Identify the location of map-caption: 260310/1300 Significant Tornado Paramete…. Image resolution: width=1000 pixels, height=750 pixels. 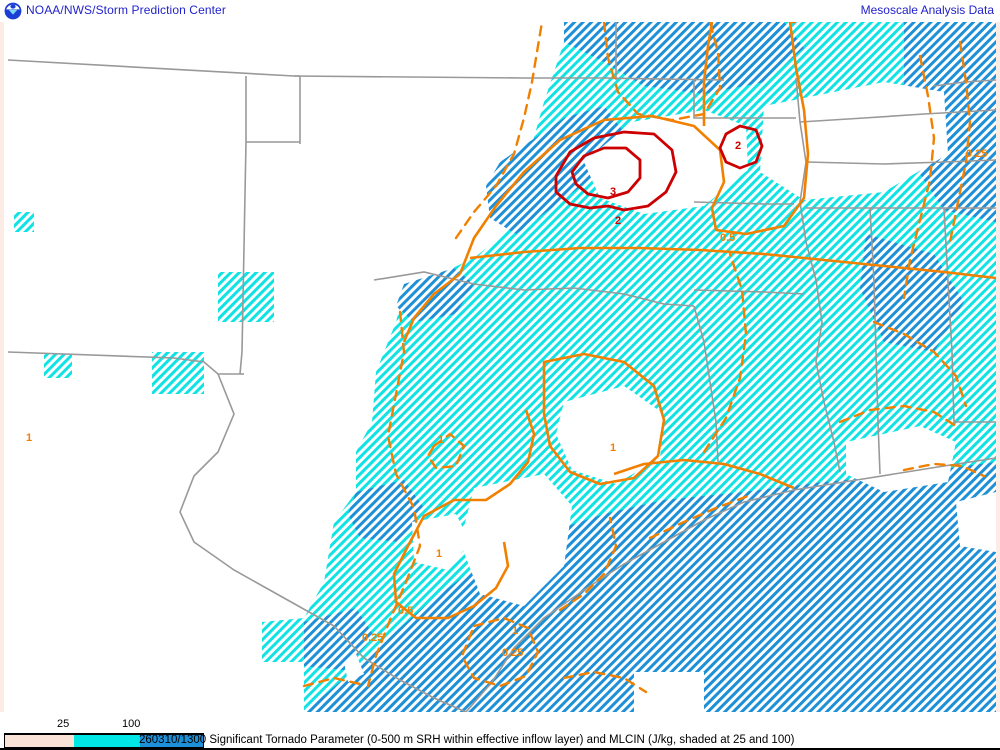
(467, 740).